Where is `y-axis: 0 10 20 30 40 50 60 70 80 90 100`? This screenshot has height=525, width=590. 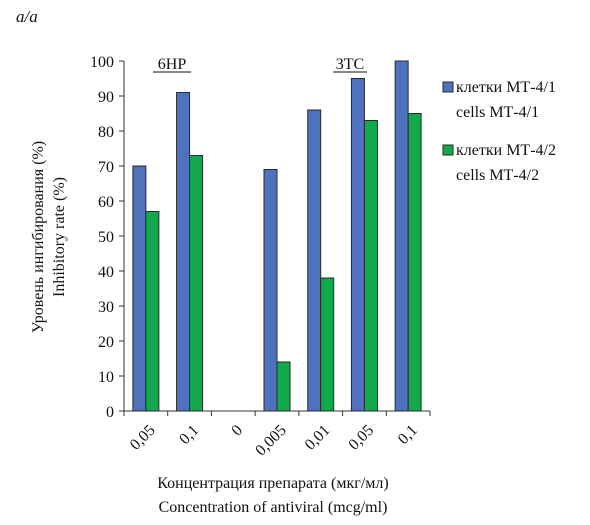 y-axis: 0 10 20 30 40 50 60 70 80 90 100 is located at coordinates (107, 237).